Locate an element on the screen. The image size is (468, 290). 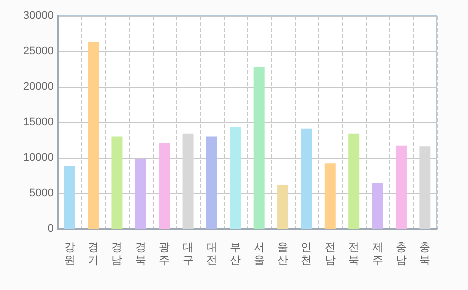
y-tick-label: 25000 is located at coordinates (38, 52).